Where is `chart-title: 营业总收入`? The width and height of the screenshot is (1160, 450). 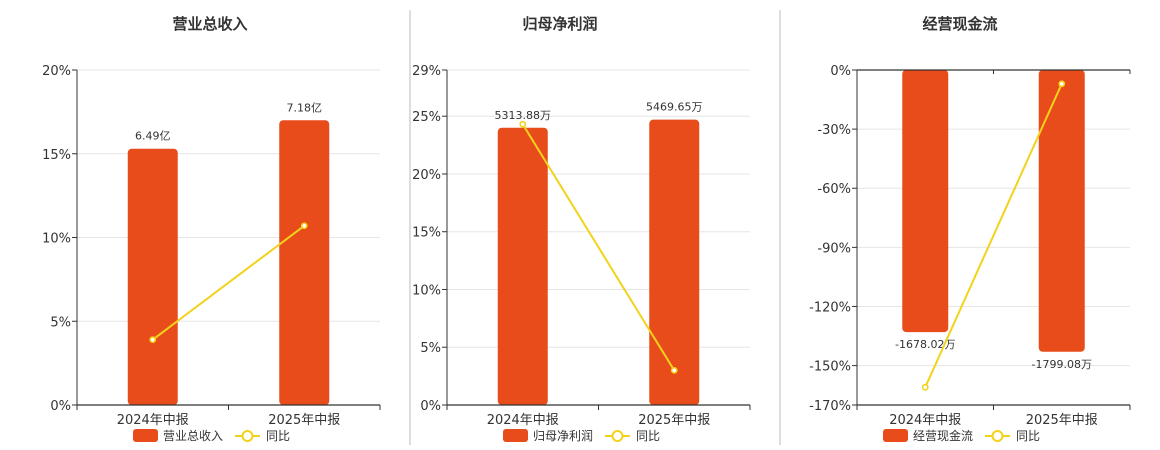 chart-title: 营业总收入 is located at coordinates (209, 24).